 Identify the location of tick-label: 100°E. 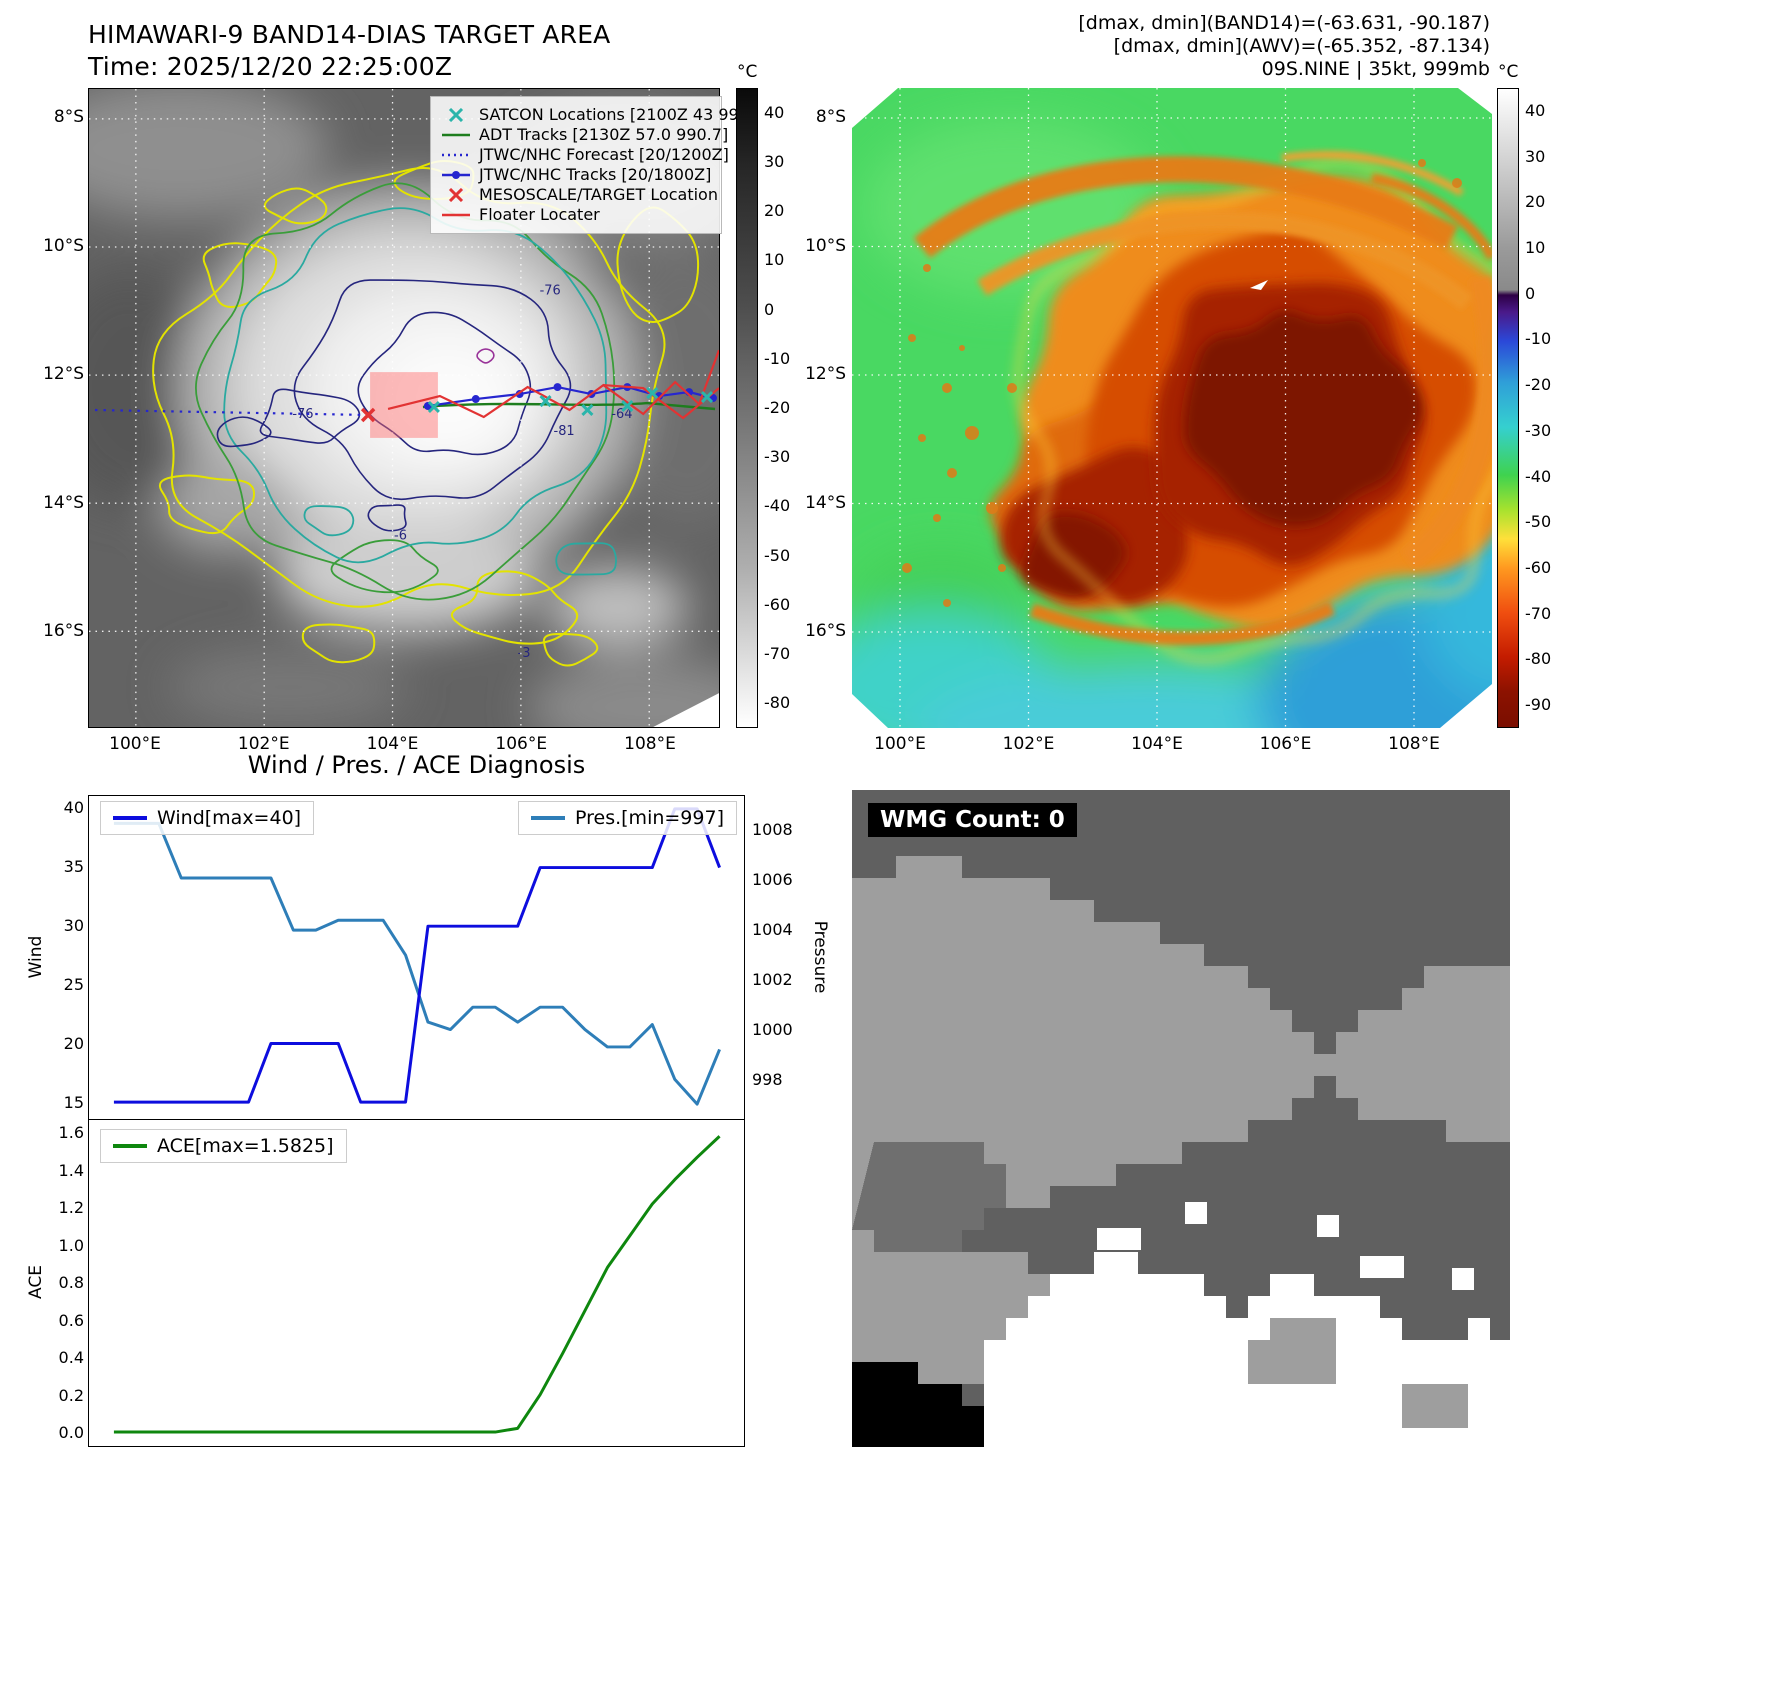
(900, 744).